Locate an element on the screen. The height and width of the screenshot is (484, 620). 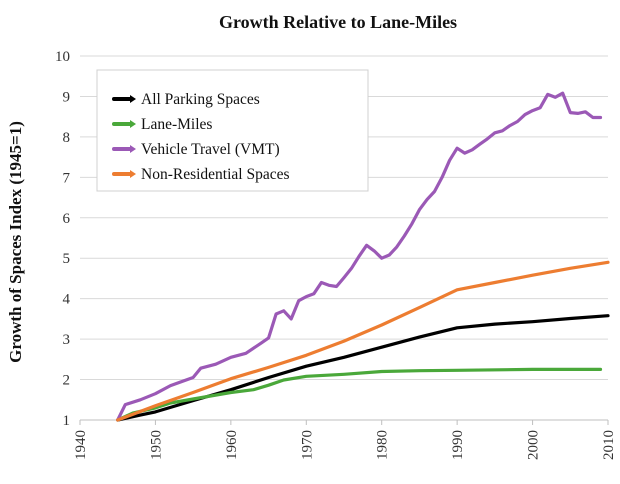
y-axis-label: Growth of Spaces Index (1945=1) is located at coordinates (15, 242).